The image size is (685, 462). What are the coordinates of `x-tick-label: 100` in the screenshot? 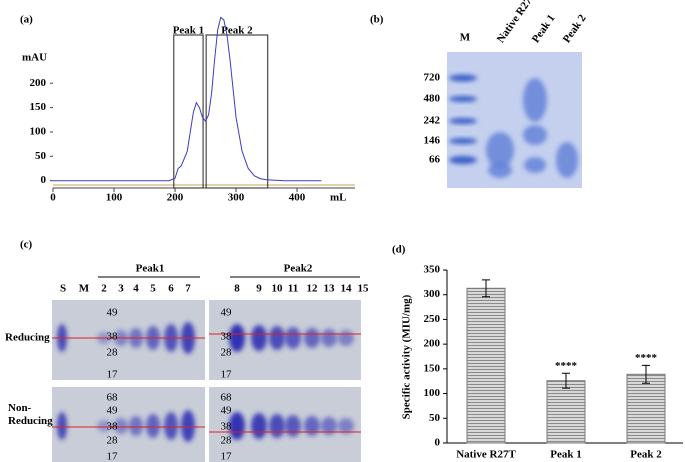 It's located at (114, 198).